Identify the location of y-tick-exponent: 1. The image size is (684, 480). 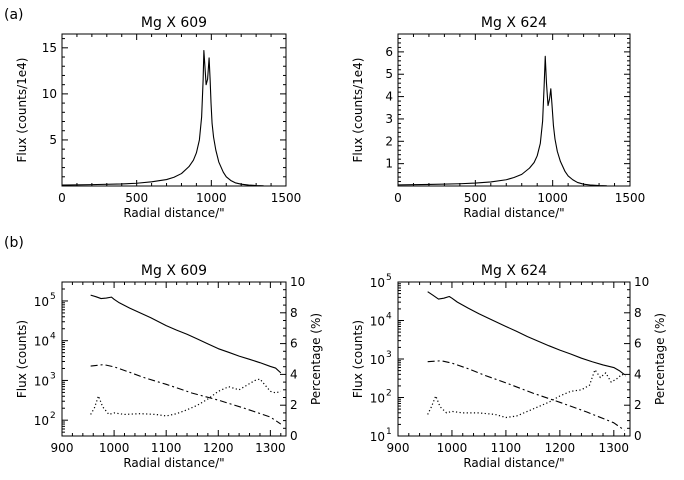
(389, 432).